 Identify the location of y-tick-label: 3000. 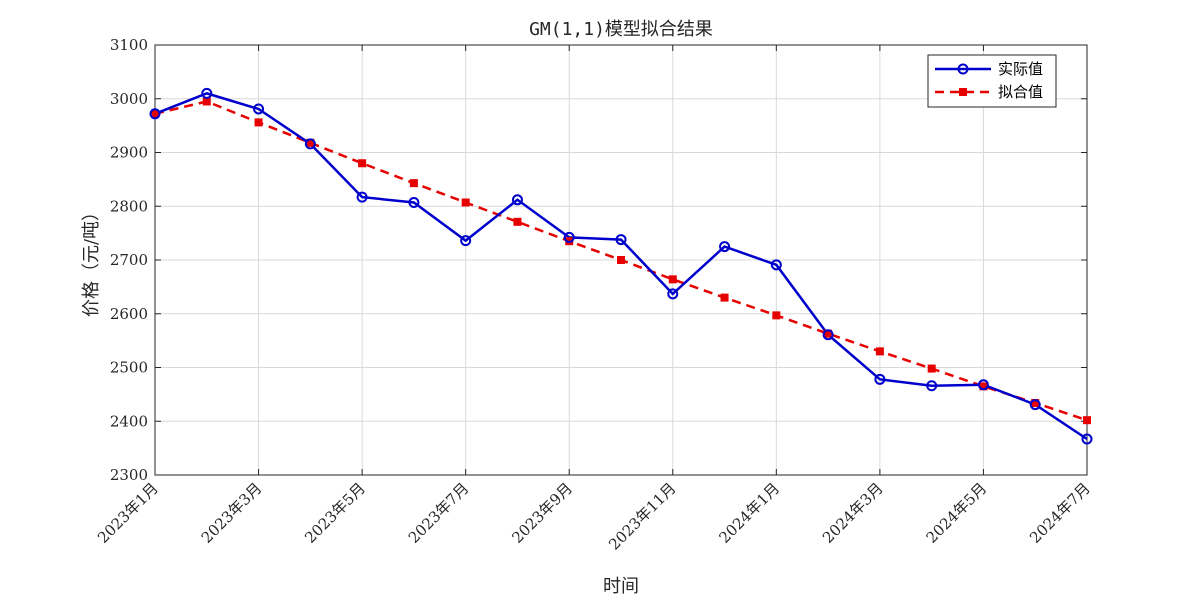
(129, 99).